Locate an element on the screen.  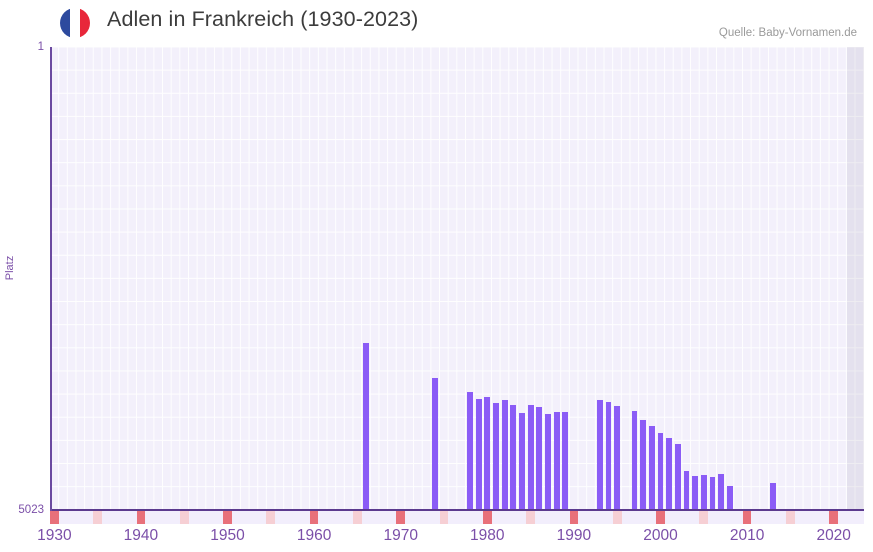
decade-marker-2010 is located at coordinates (747, 517).